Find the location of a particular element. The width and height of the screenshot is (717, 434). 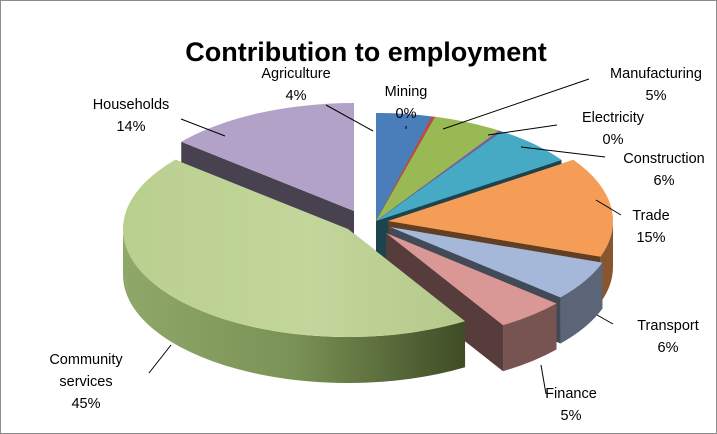

leader-line-electricity is located at coordinates (522, 130).